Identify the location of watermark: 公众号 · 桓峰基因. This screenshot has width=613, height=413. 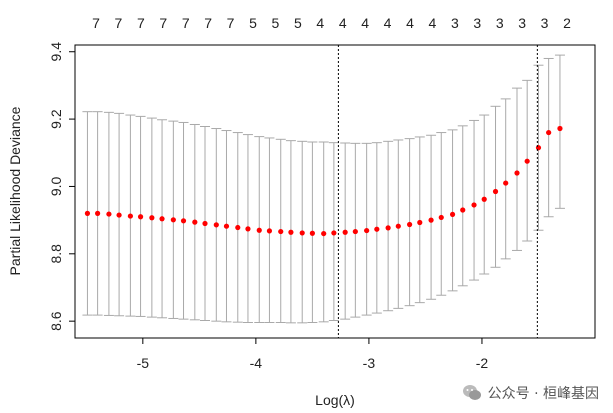
(530, 393).